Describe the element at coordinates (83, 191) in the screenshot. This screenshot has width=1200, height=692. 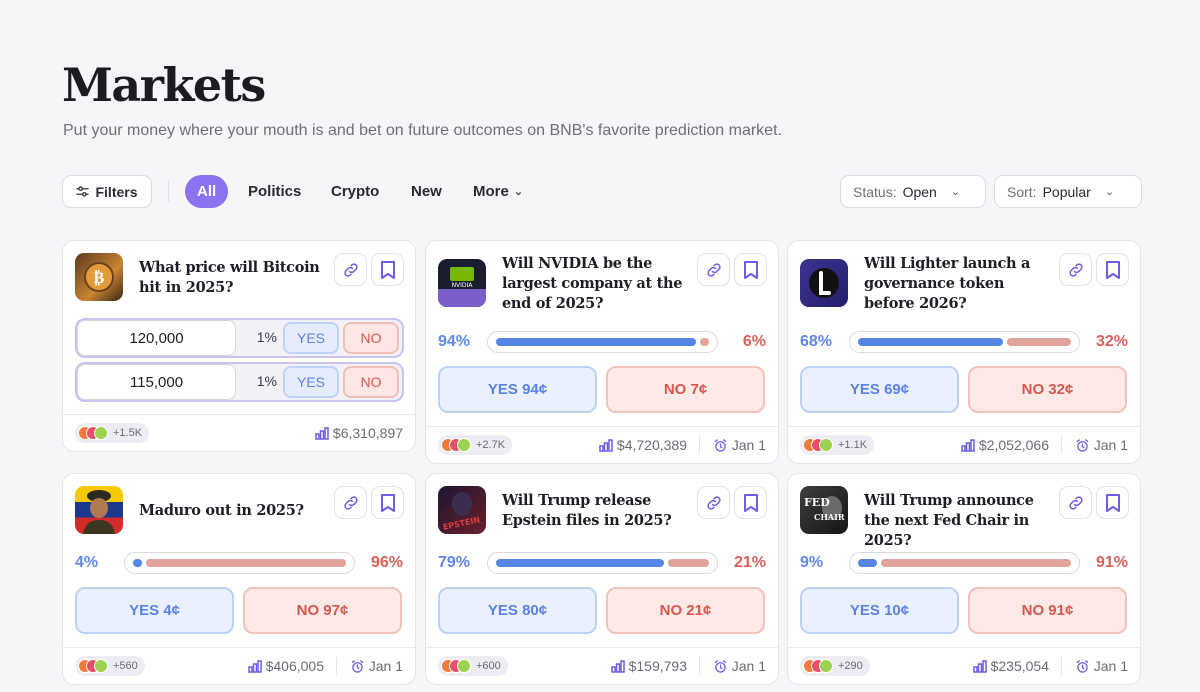
I see `sliders-icon` at that location.